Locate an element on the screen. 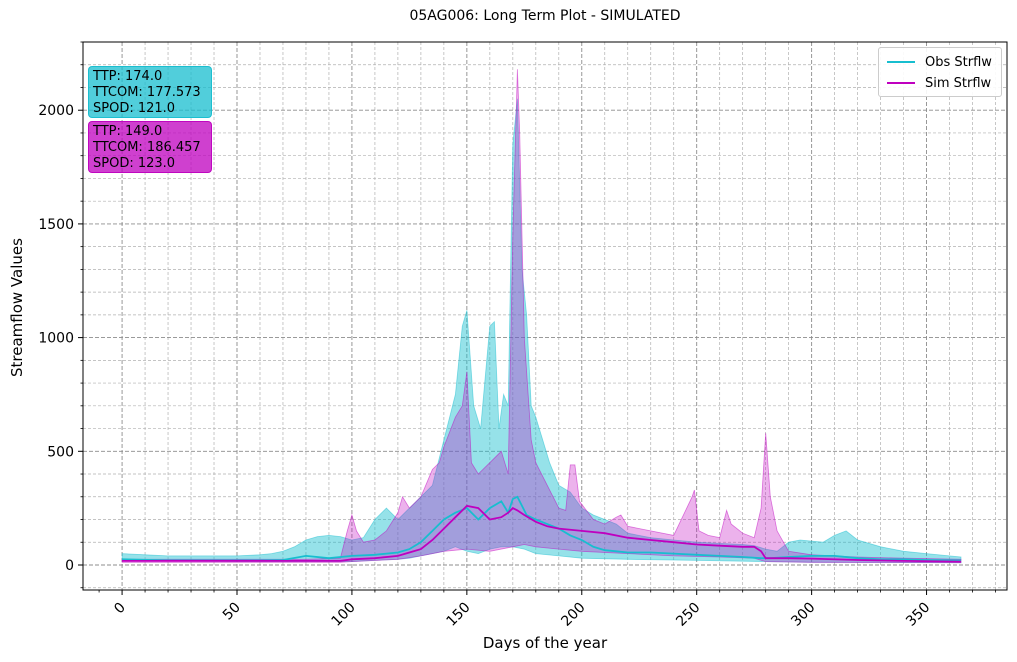 Image resolution: width=1017 pixels, height=662 pixels. series-line-sim is located at coordinates (542, 533).